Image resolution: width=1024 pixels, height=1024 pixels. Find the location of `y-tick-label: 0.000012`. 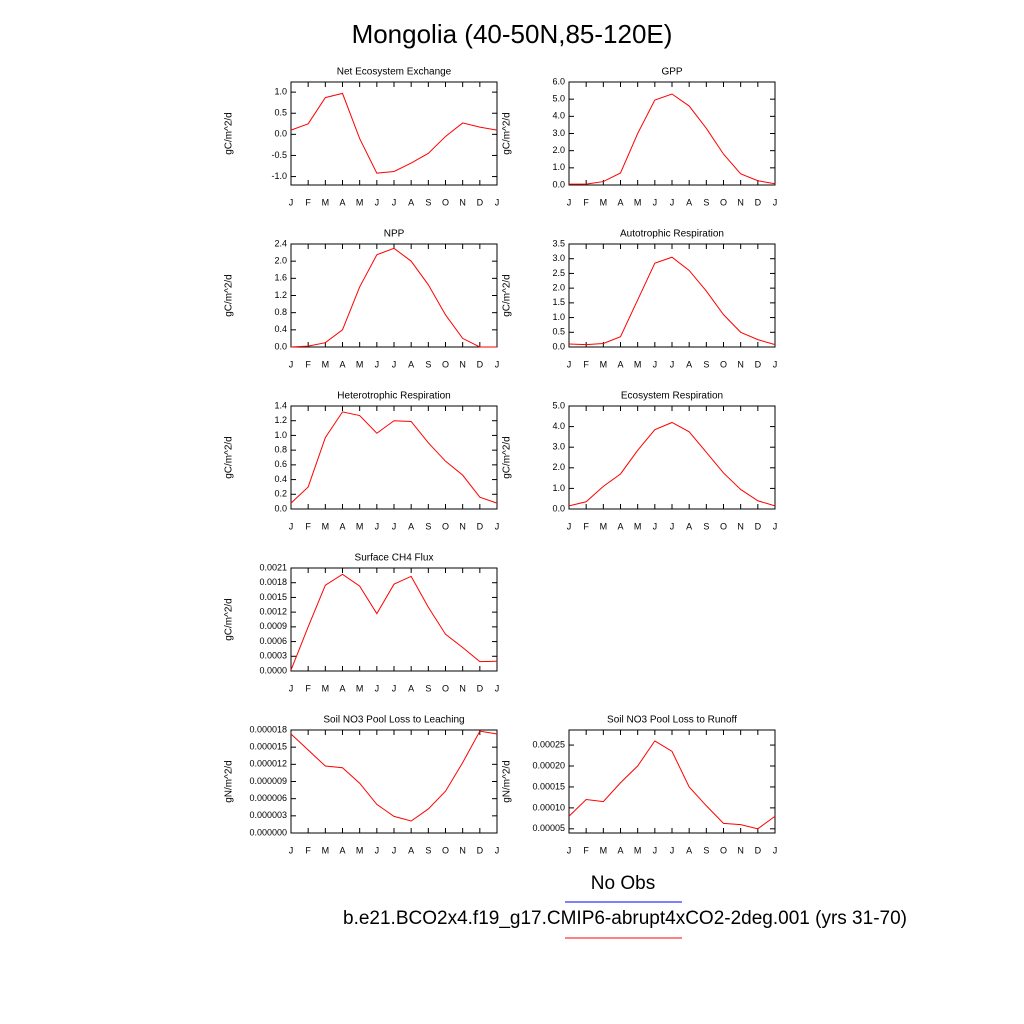

y-tick-label: 0.000012 is located at coordinates (268, 764).